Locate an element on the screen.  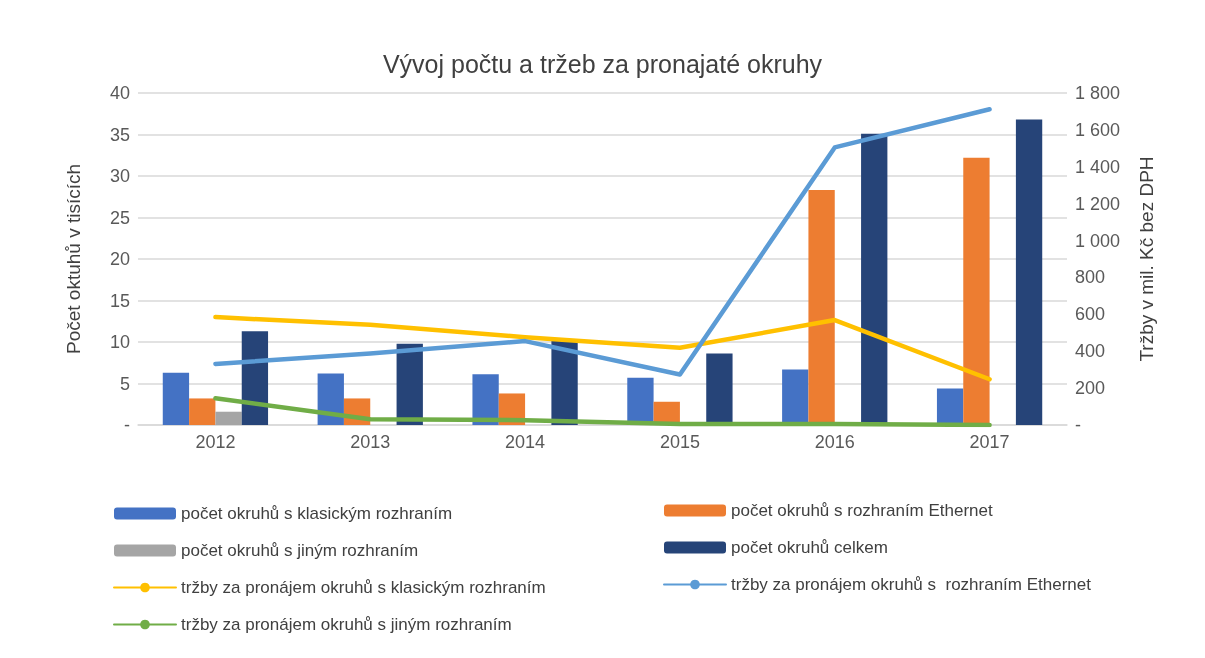
y2-tick-label: 800 is located at coordinates (1090, 277).